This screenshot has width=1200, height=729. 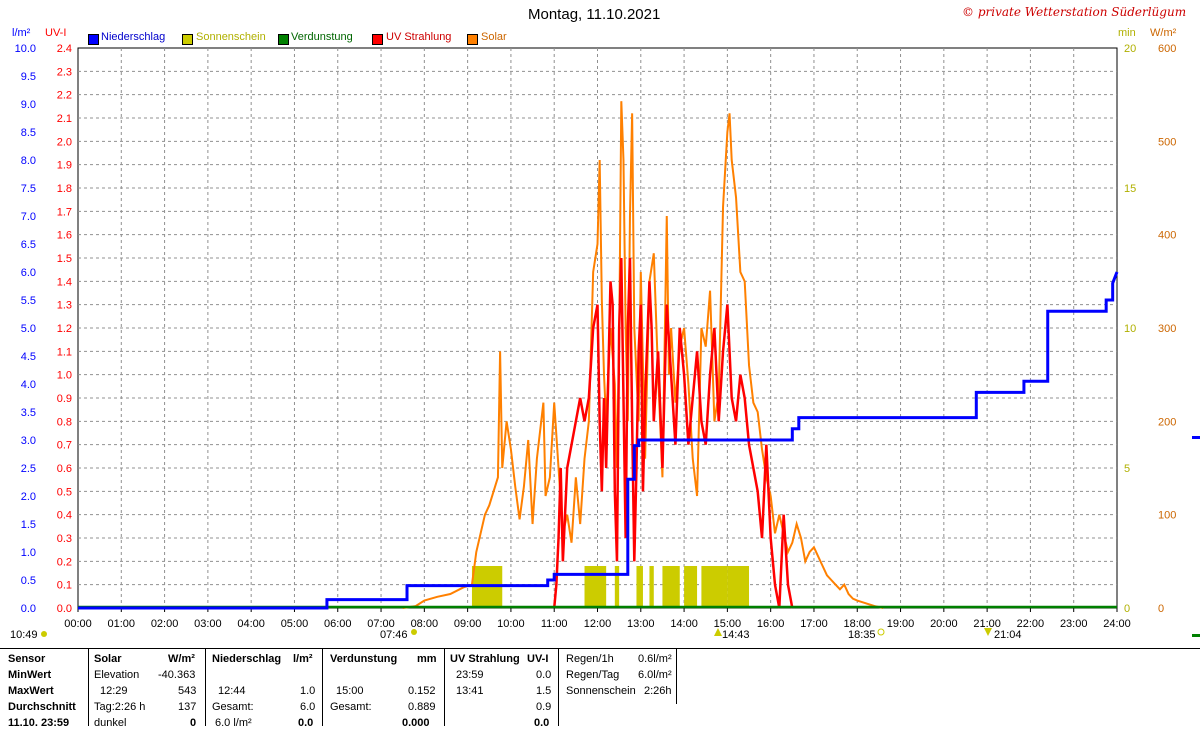 What do you see at coordinates (485, 659) in the screenshot?
I see `stats-uv-header: UV Strahlung` at bounding box center [485, 659].